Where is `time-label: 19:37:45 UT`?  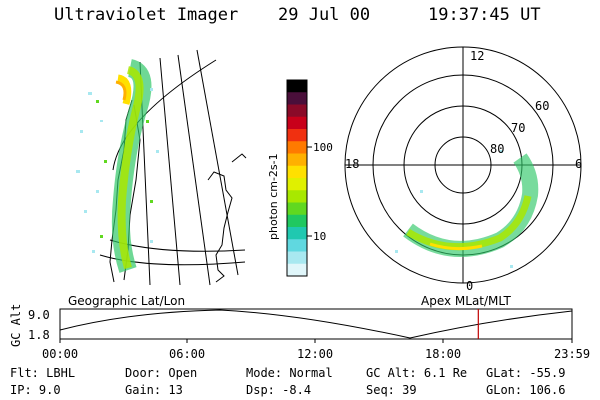 time-label: 19:37:45 UT is located at coordinates (484, 15).